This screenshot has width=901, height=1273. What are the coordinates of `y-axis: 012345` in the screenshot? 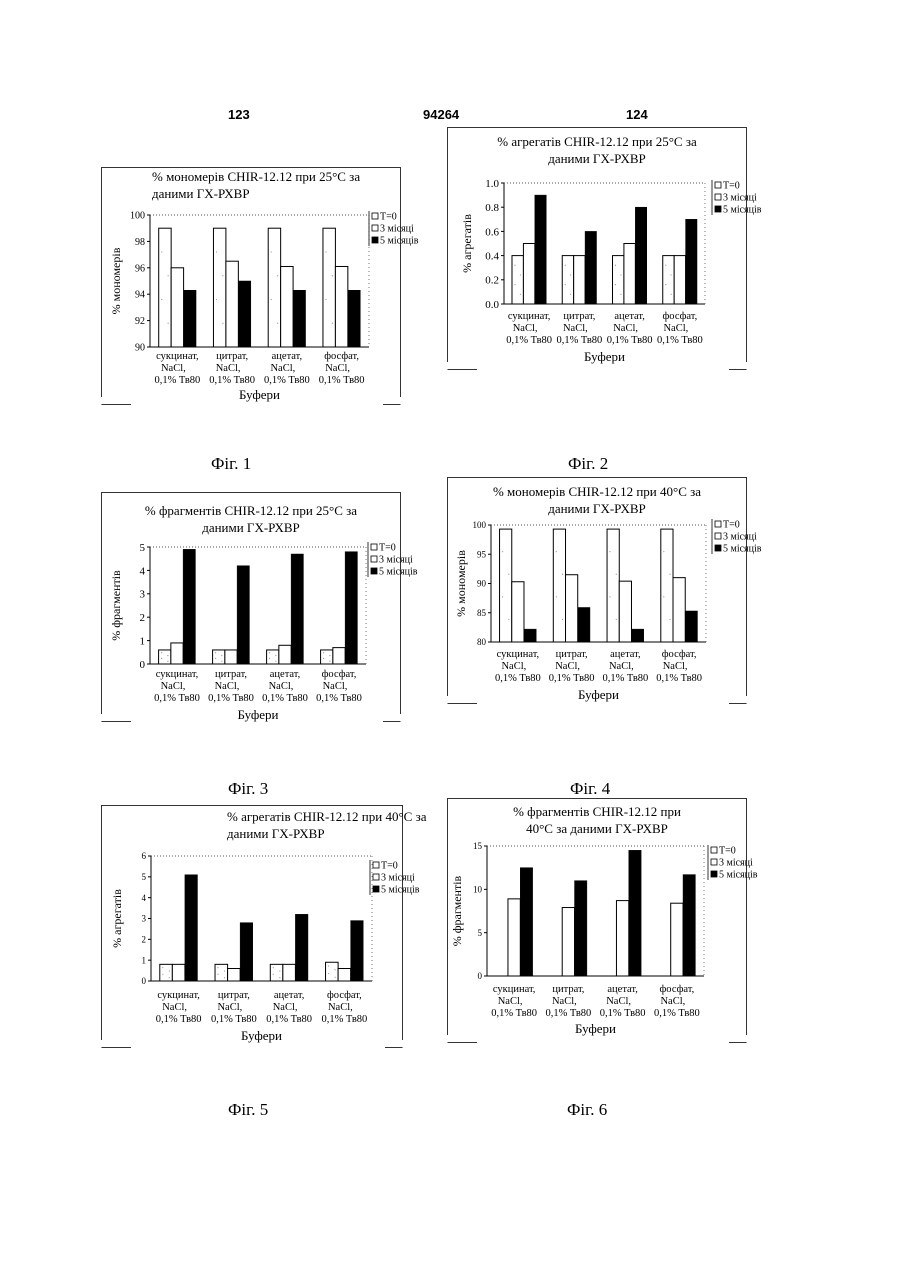 It's located at (145, 606).